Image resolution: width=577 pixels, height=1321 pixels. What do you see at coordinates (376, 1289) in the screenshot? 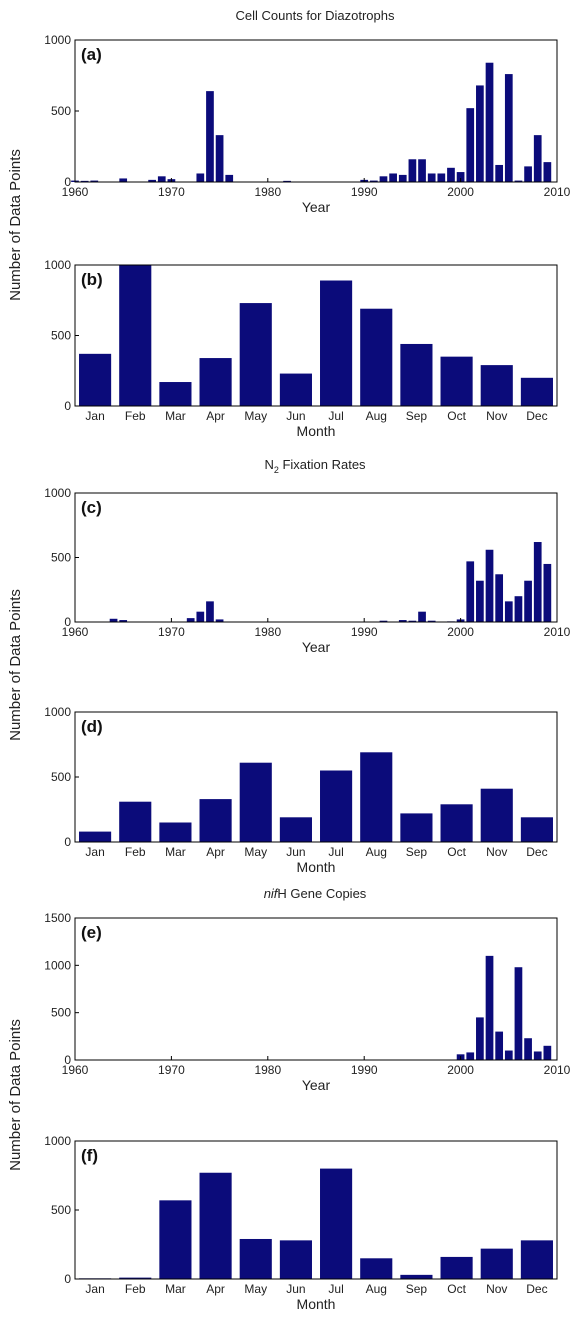
I see `x-tick-label: Aug` at bounding box center [376, 1289].